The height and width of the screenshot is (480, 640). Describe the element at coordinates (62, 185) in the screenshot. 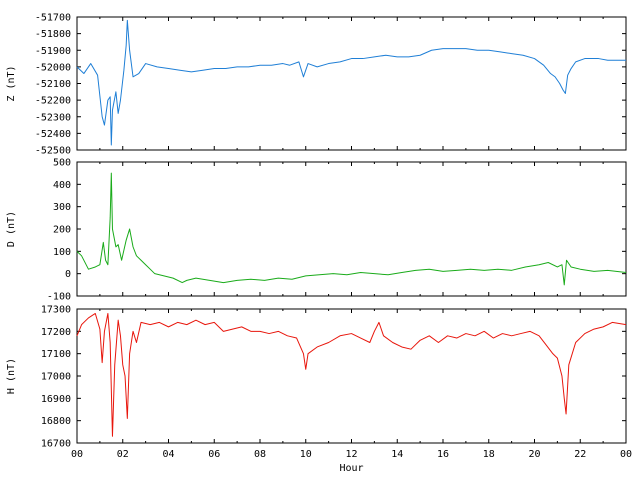

I see `y-tick-label: 400` at that location.